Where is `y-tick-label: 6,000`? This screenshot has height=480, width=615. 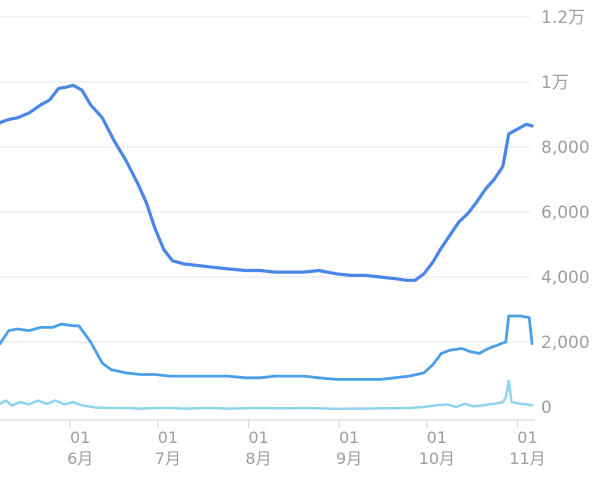 y-tick-label: 6,000 is located at coordinates (565, 213).